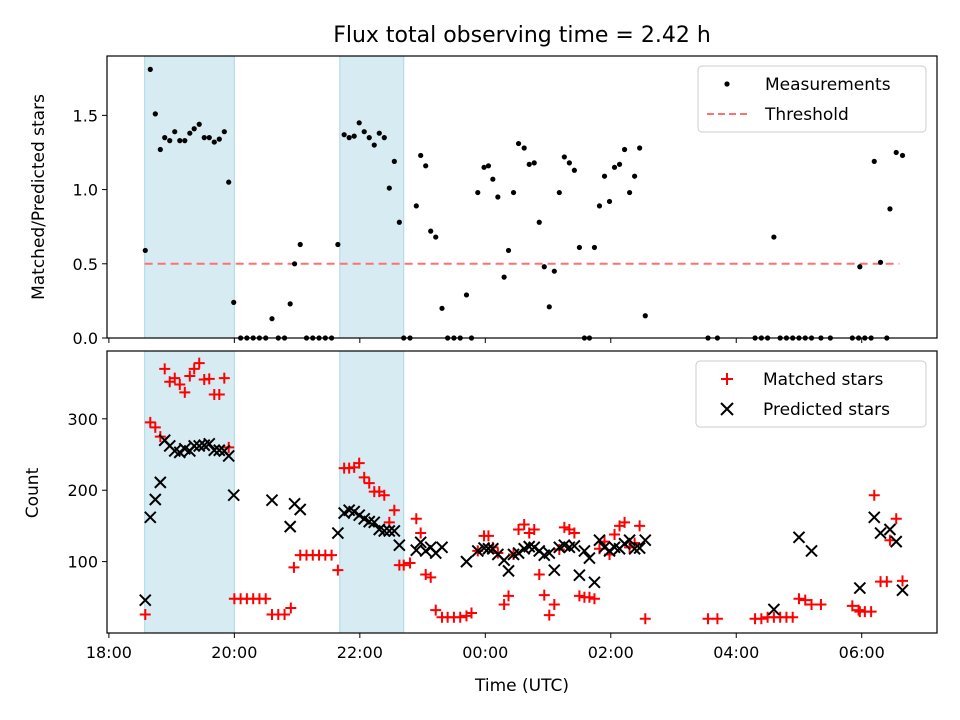 This screenshot has height=720, width=960. Describe the element at coordinates (485, 652) in the screenshot. I see `bottom-x-tick-label: 00:00` at that location.